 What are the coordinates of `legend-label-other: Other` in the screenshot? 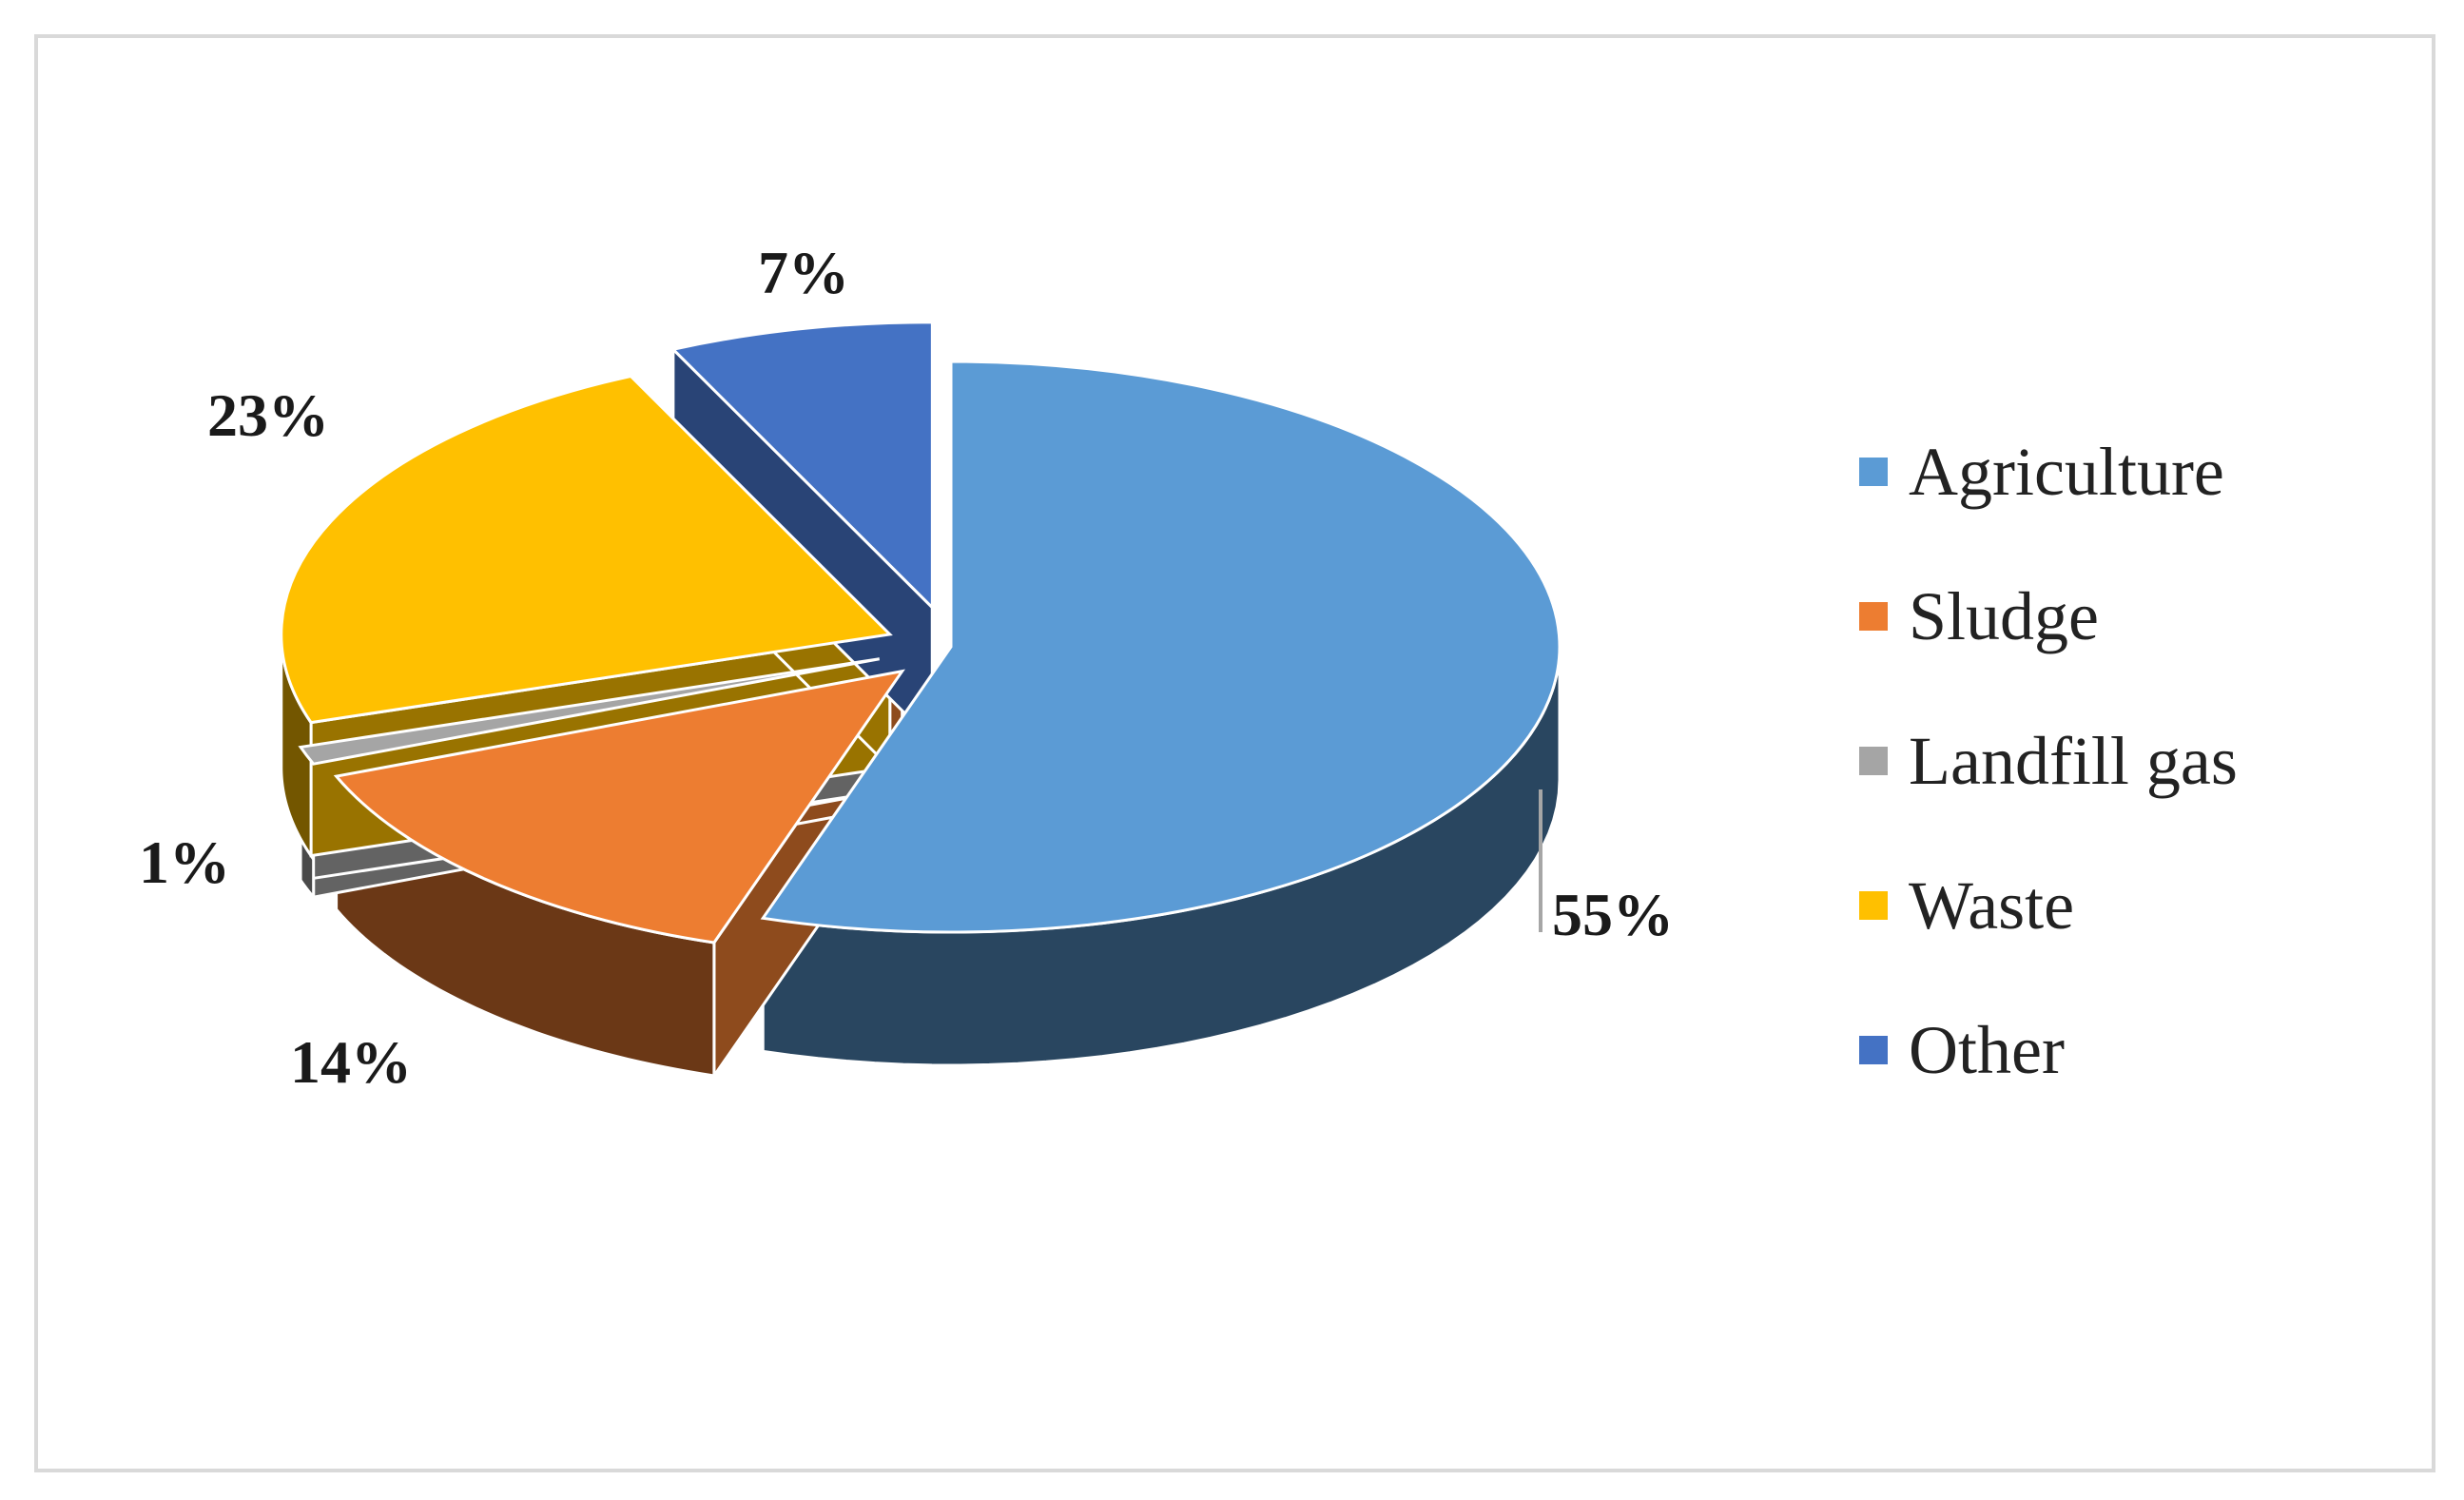 It's located at (1987, 1049).